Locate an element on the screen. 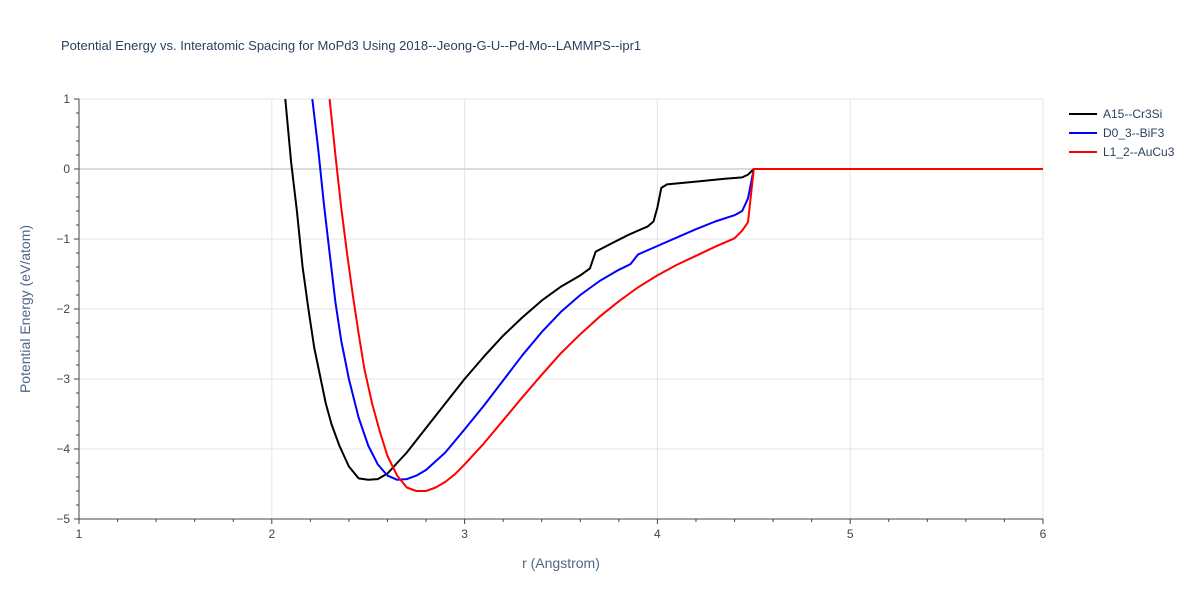 This screenshot has height=600, width=1200. y-tick-label: −2 is located at coordinates (63, 309).